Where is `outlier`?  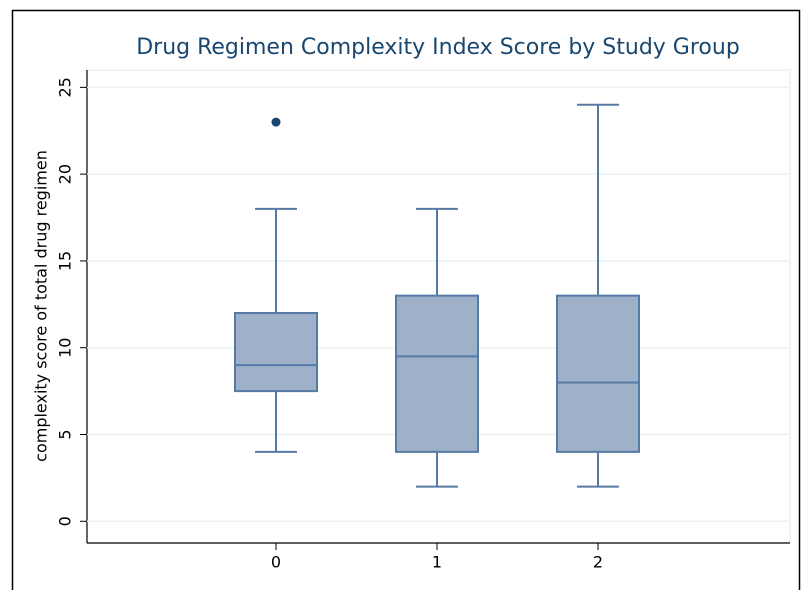 outlier is located at coordinates (276, 122).